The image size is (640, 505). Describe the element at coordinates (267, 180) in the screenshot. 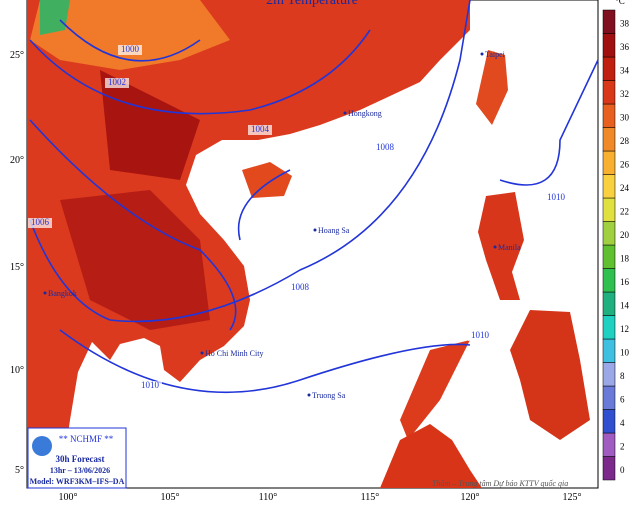

I see `hainan` at that location.